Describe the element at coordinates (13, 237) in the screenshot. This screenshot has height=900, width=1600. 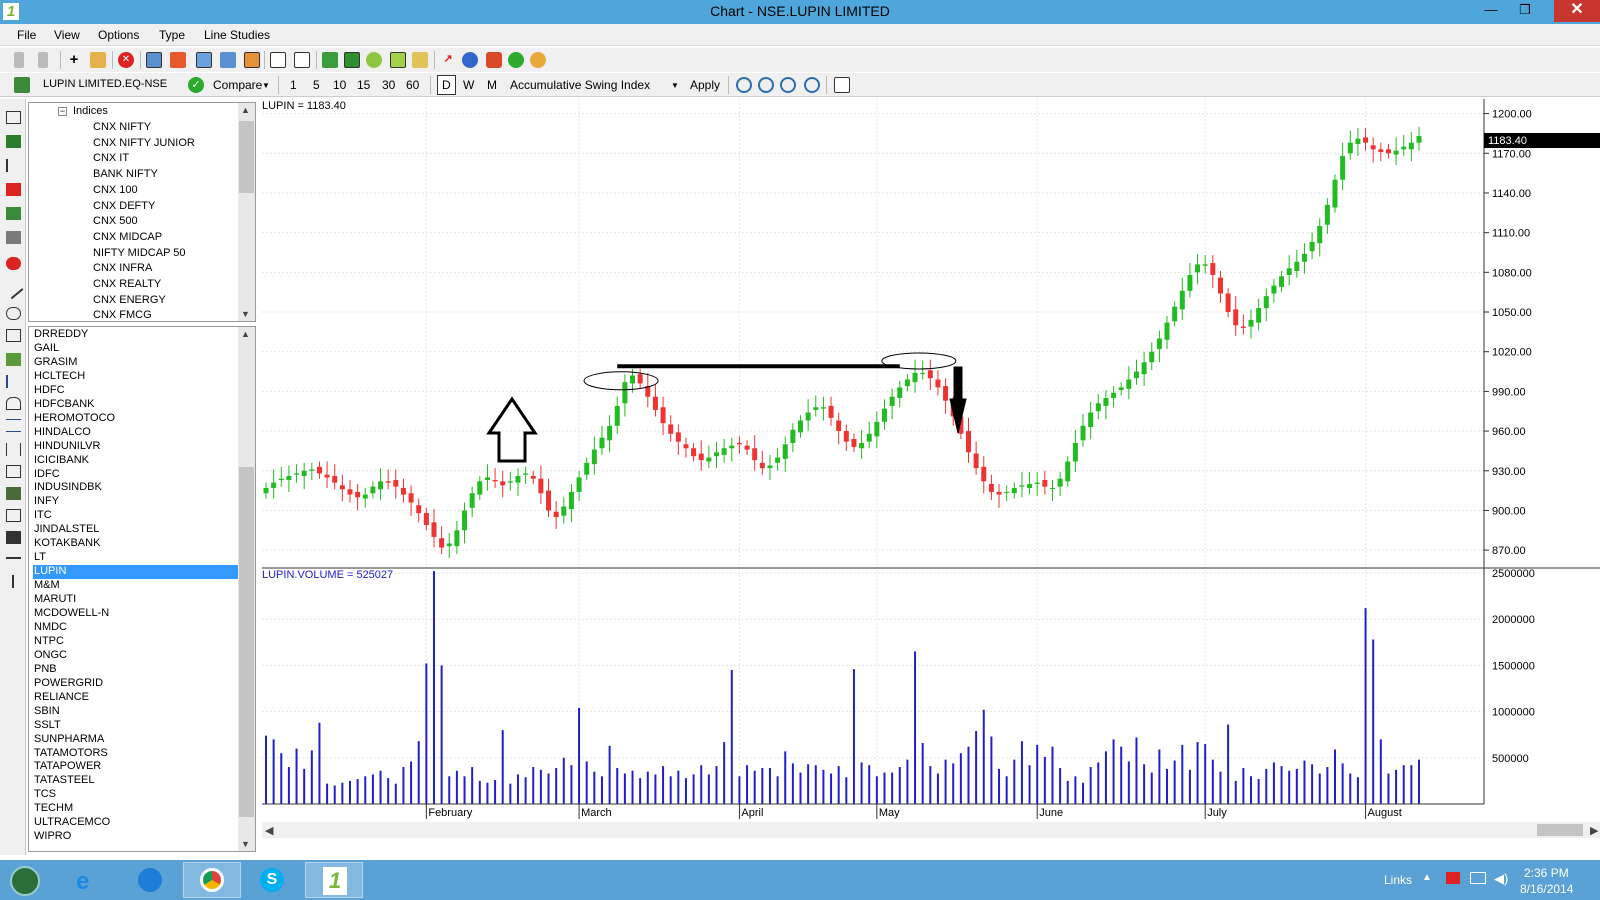
I see `hand-tool-icon` at that location.